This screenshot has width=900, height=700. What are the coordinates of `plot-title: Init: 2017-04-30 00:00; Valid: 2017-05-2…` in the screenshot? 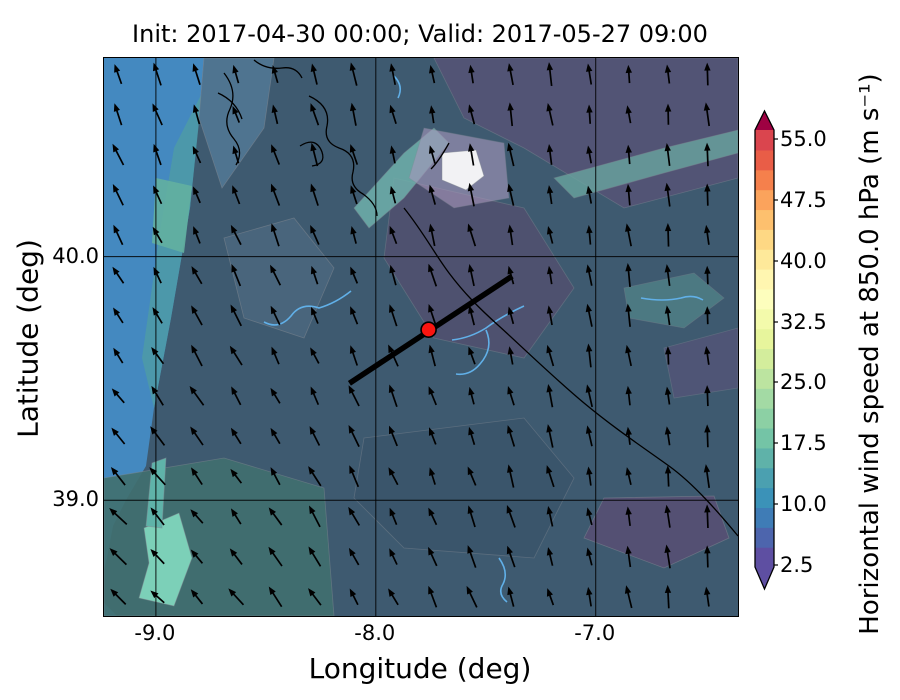 It's located at (420, 34).